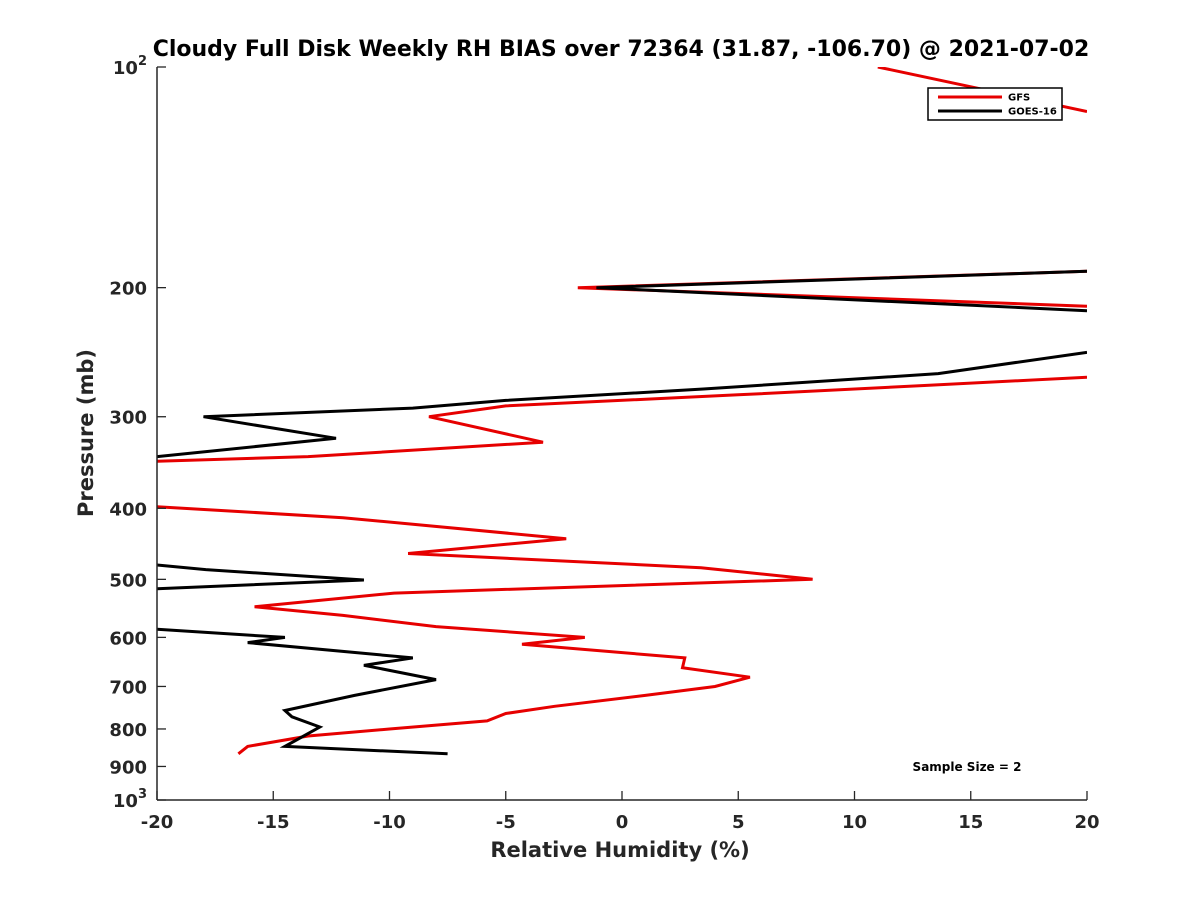  Describe the element at coordinates (128, 638) in the screenshot. I see `y-tick-label: 600` at that location.